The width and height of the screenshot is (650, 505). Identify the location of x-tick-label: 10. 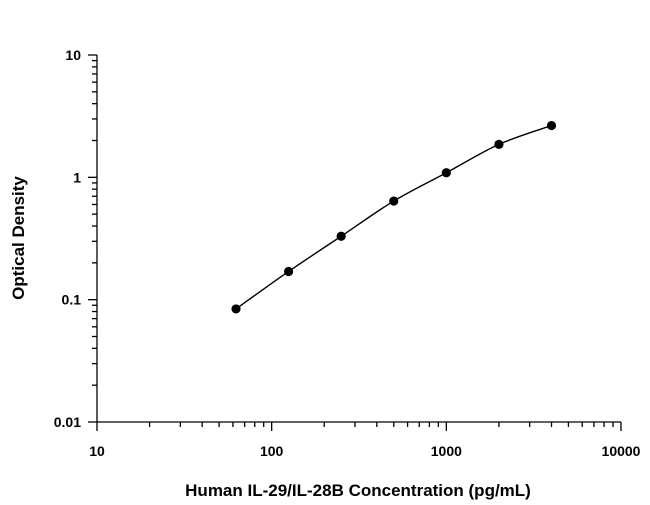
(97, 451).